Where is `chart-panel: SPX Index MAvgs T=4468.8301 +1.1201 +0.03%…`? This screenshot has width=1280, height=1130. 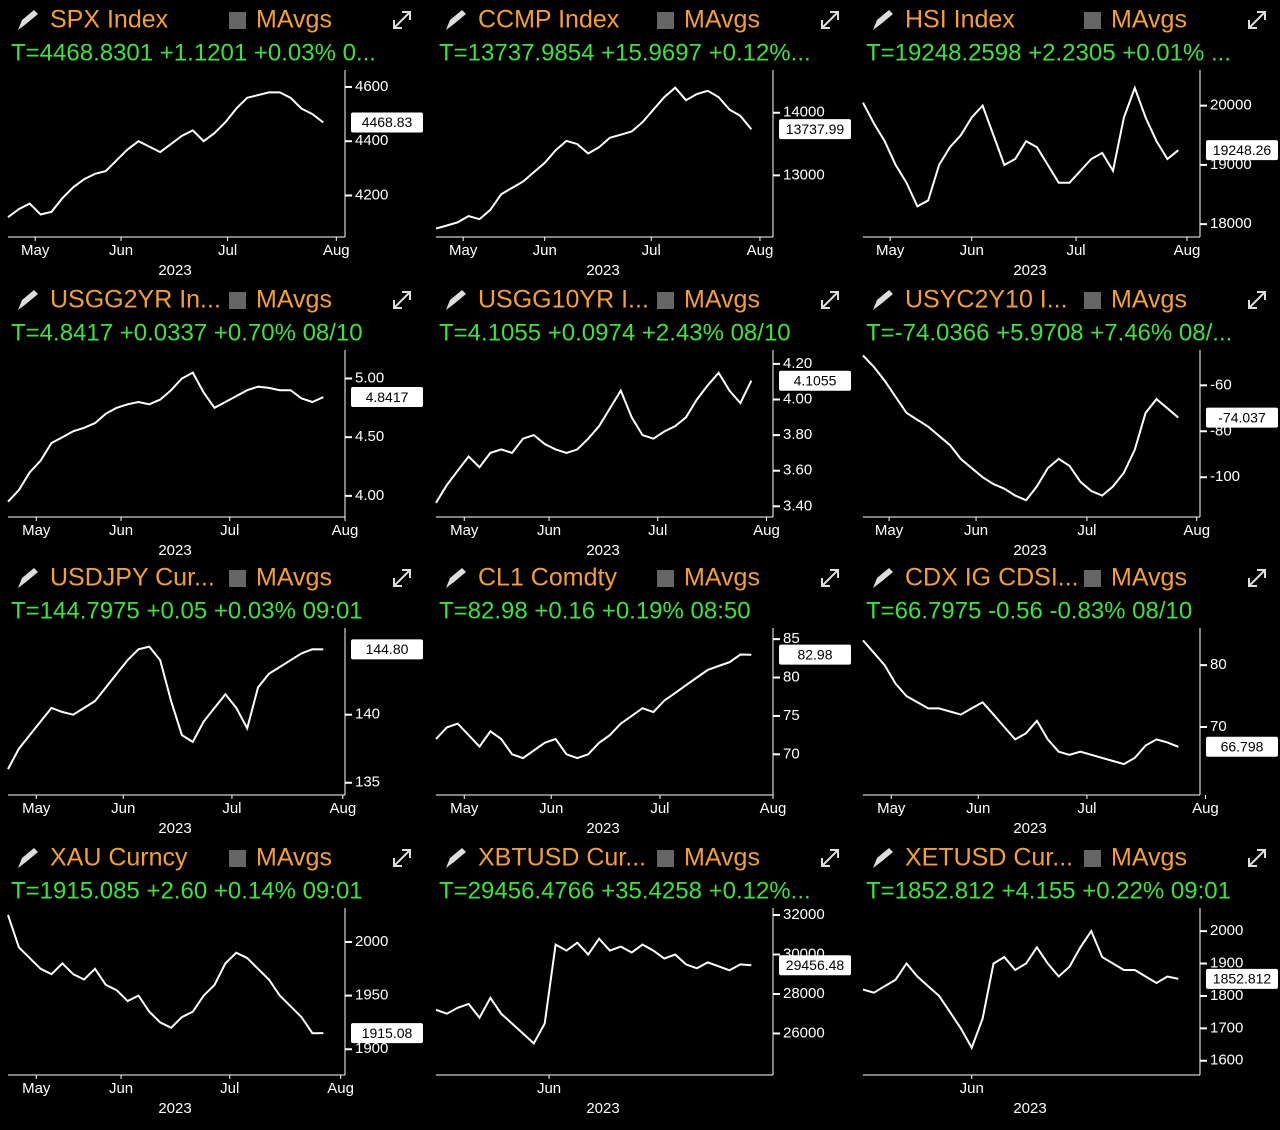 chart-panel: SPX Index MAvgs T=4468.8301 +1.1201 +0.03%… is located at coordinates (215, 142).